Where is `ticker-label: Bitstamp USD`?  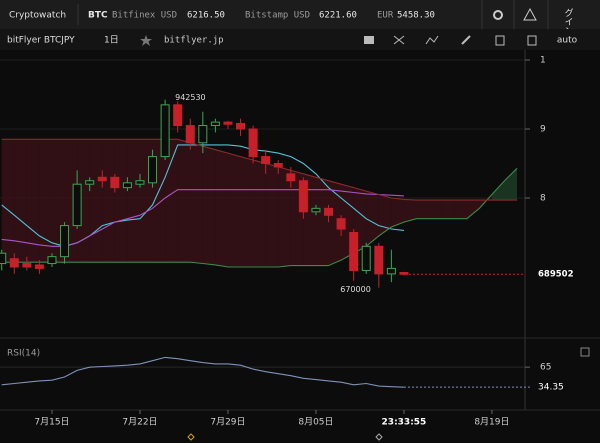
ticker-label: Bitstamp USD is located at coordinates (277, 16).